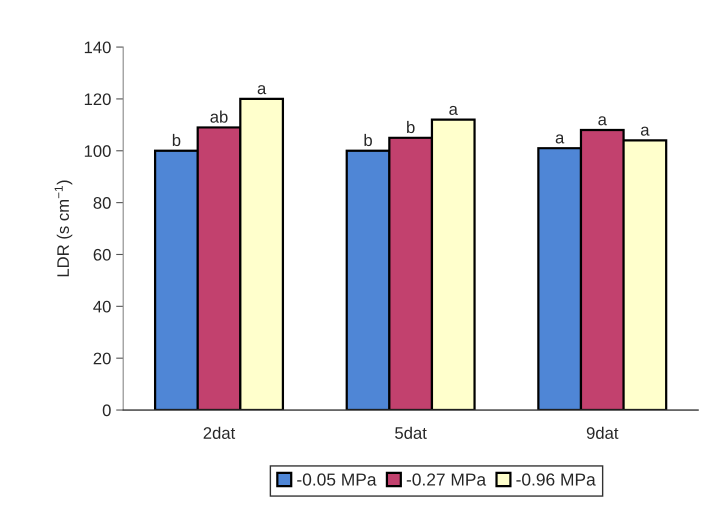 This screenshot has height=523, width=708. What do you see at coordinates (219, 116) in the screenshot?
I see `data-label: ab` at bounding box center [219, 116].